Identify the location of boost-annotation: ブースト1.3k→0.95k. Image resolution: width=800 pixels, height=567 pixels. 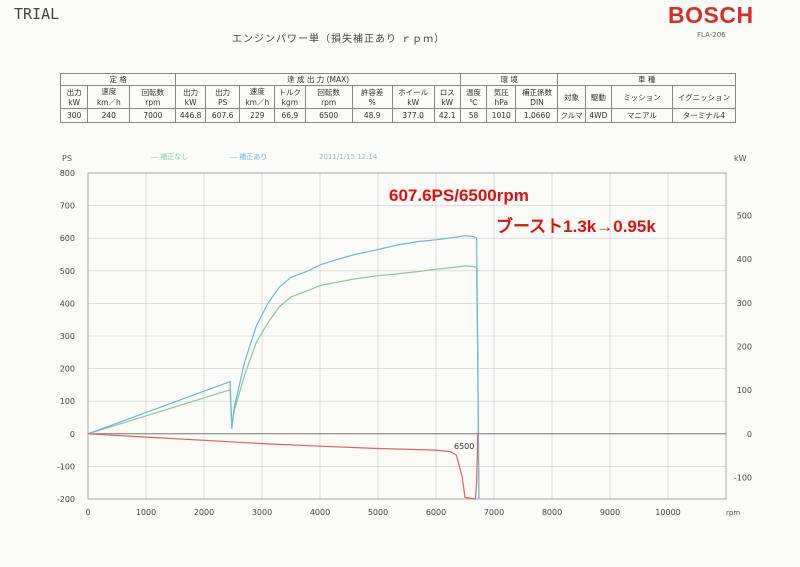
(576, 226).